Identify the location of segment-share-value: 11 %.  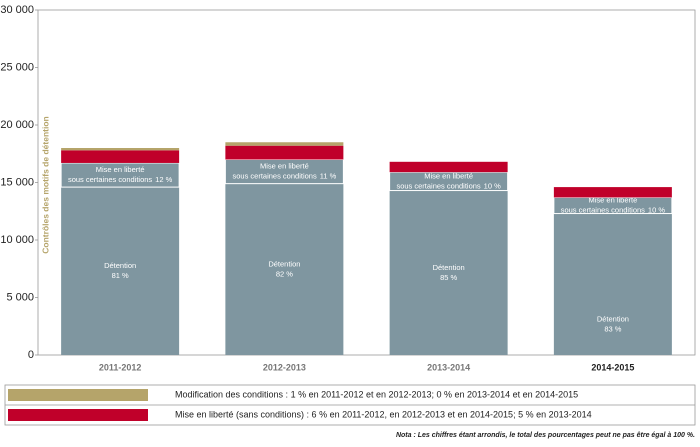
(328, 176).